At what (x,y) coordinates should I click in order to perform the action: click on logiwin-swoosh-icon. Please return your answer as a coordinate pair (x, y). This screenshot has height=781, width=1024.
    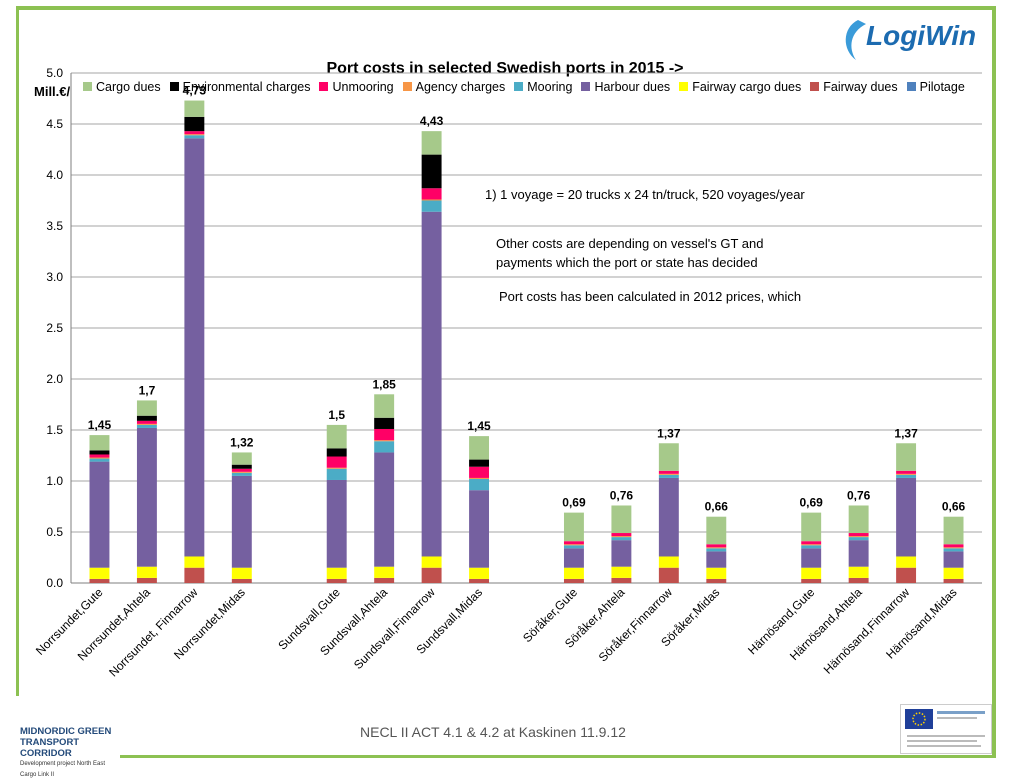
    Looking at the image, I should click on (855, 40).